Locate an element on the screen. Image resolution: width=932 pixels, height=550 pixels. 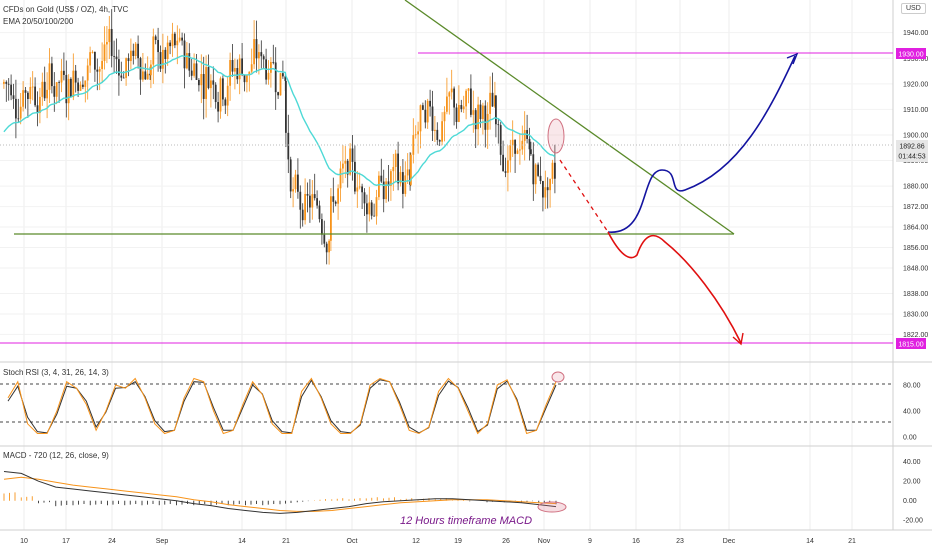
time-axis: 10 17 24 Sep 14 21 Oct 12 19 26 Nov 9 16 23 Dec 14 21 is located at coordinates (438, 541).